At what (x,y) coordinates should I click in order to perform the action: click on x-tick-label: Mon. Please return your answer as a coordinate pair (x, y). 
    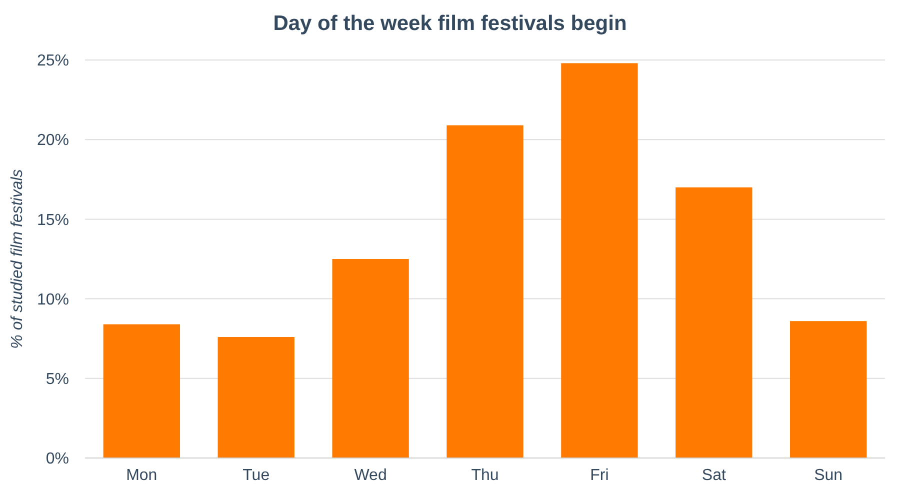
    Looking at the image, I should click on (142, 475).